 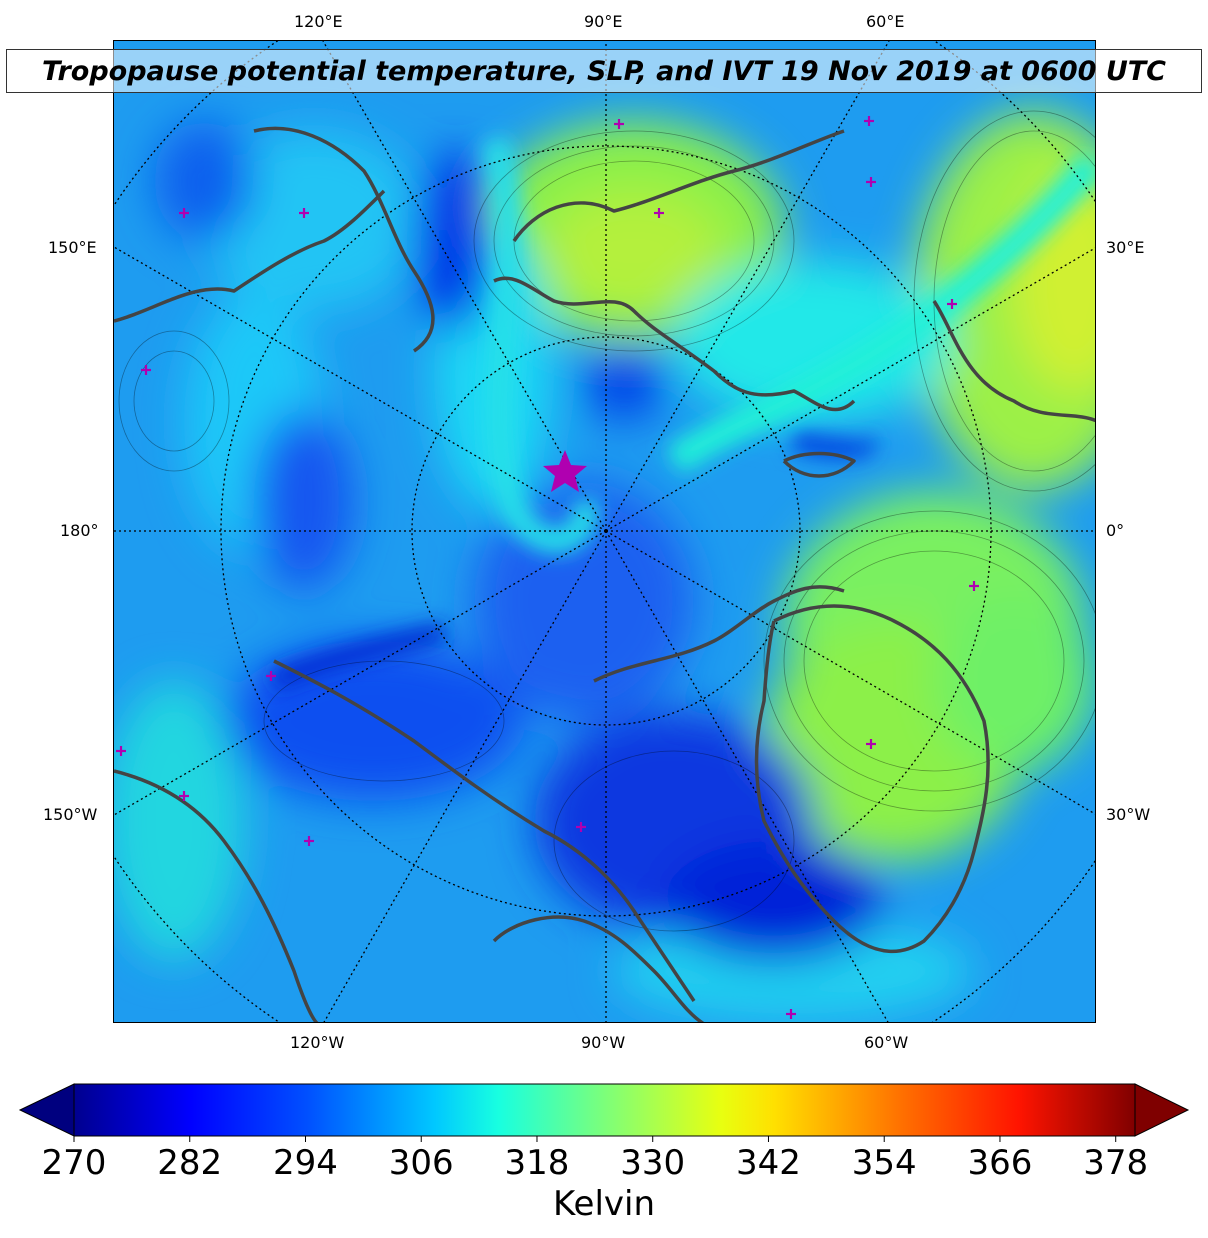 What do you see at coordinates (674, 344) in the screenshot?
I see `coast-siberia` at bounding box center [674, 344].